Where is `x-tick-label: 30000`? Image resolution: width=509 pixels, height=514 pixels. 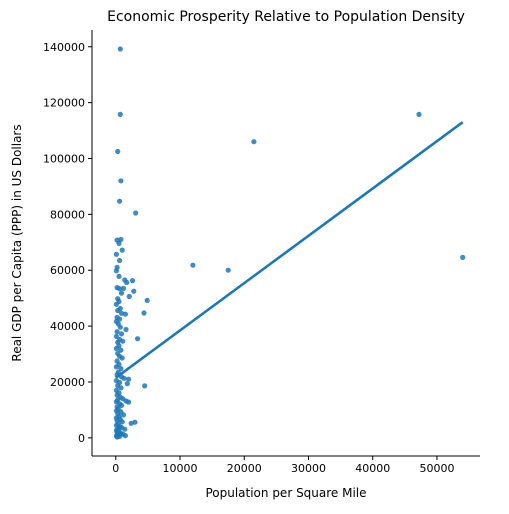
x-tick-label: 30000 is located at coordinates (308, 468).